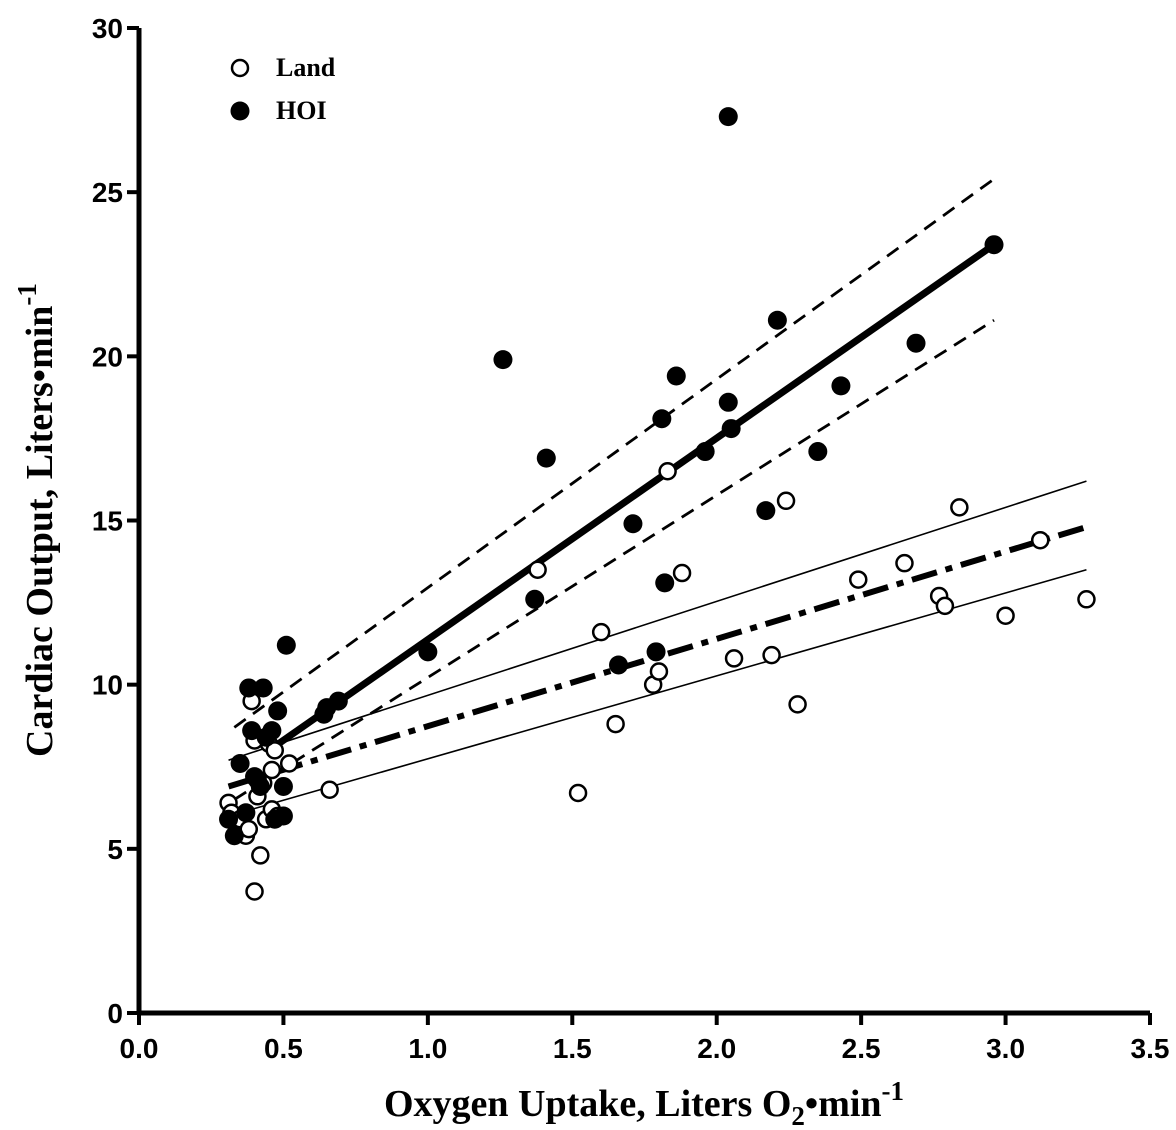 The image size is (1176, 1130). I want to click on y-tick-label: 20, so click(107, 356).